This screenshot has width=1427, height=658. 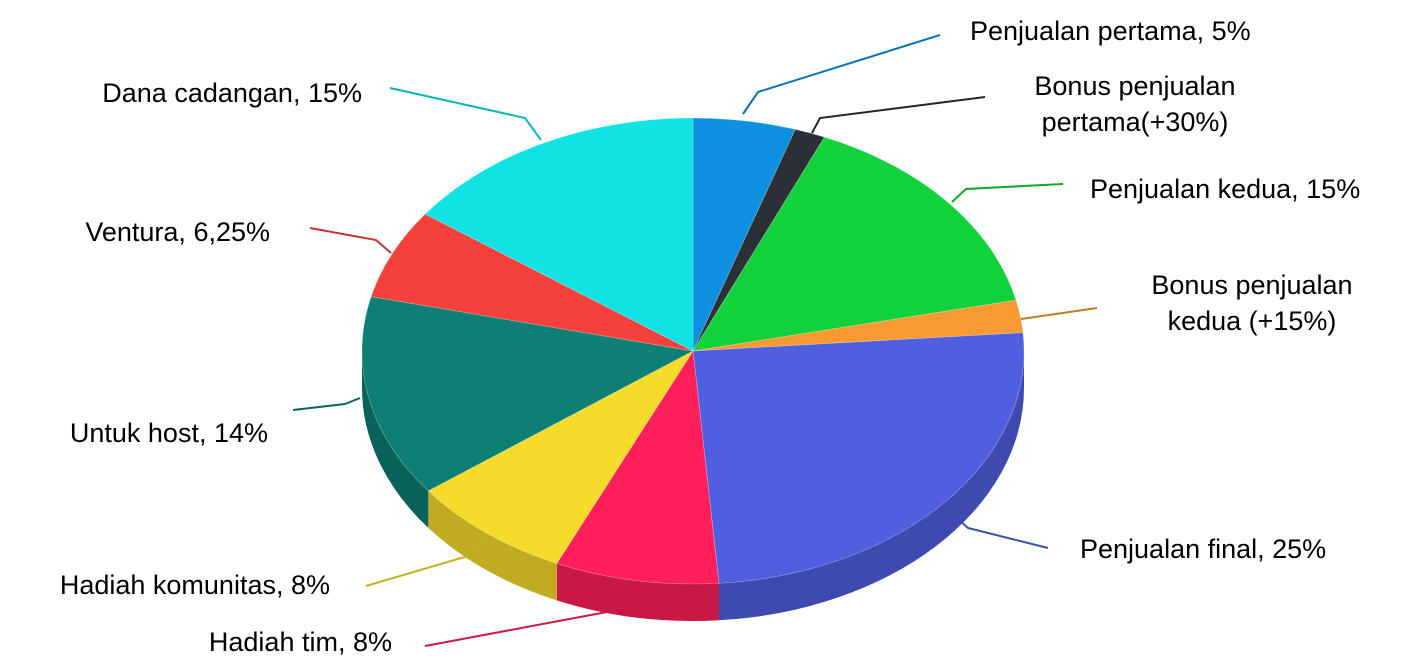 What do you see at coordinates (1135, 122) in the screenshot?
I see `slice-label-line: pertama(+30%)` at bounding box center [1135, 122].